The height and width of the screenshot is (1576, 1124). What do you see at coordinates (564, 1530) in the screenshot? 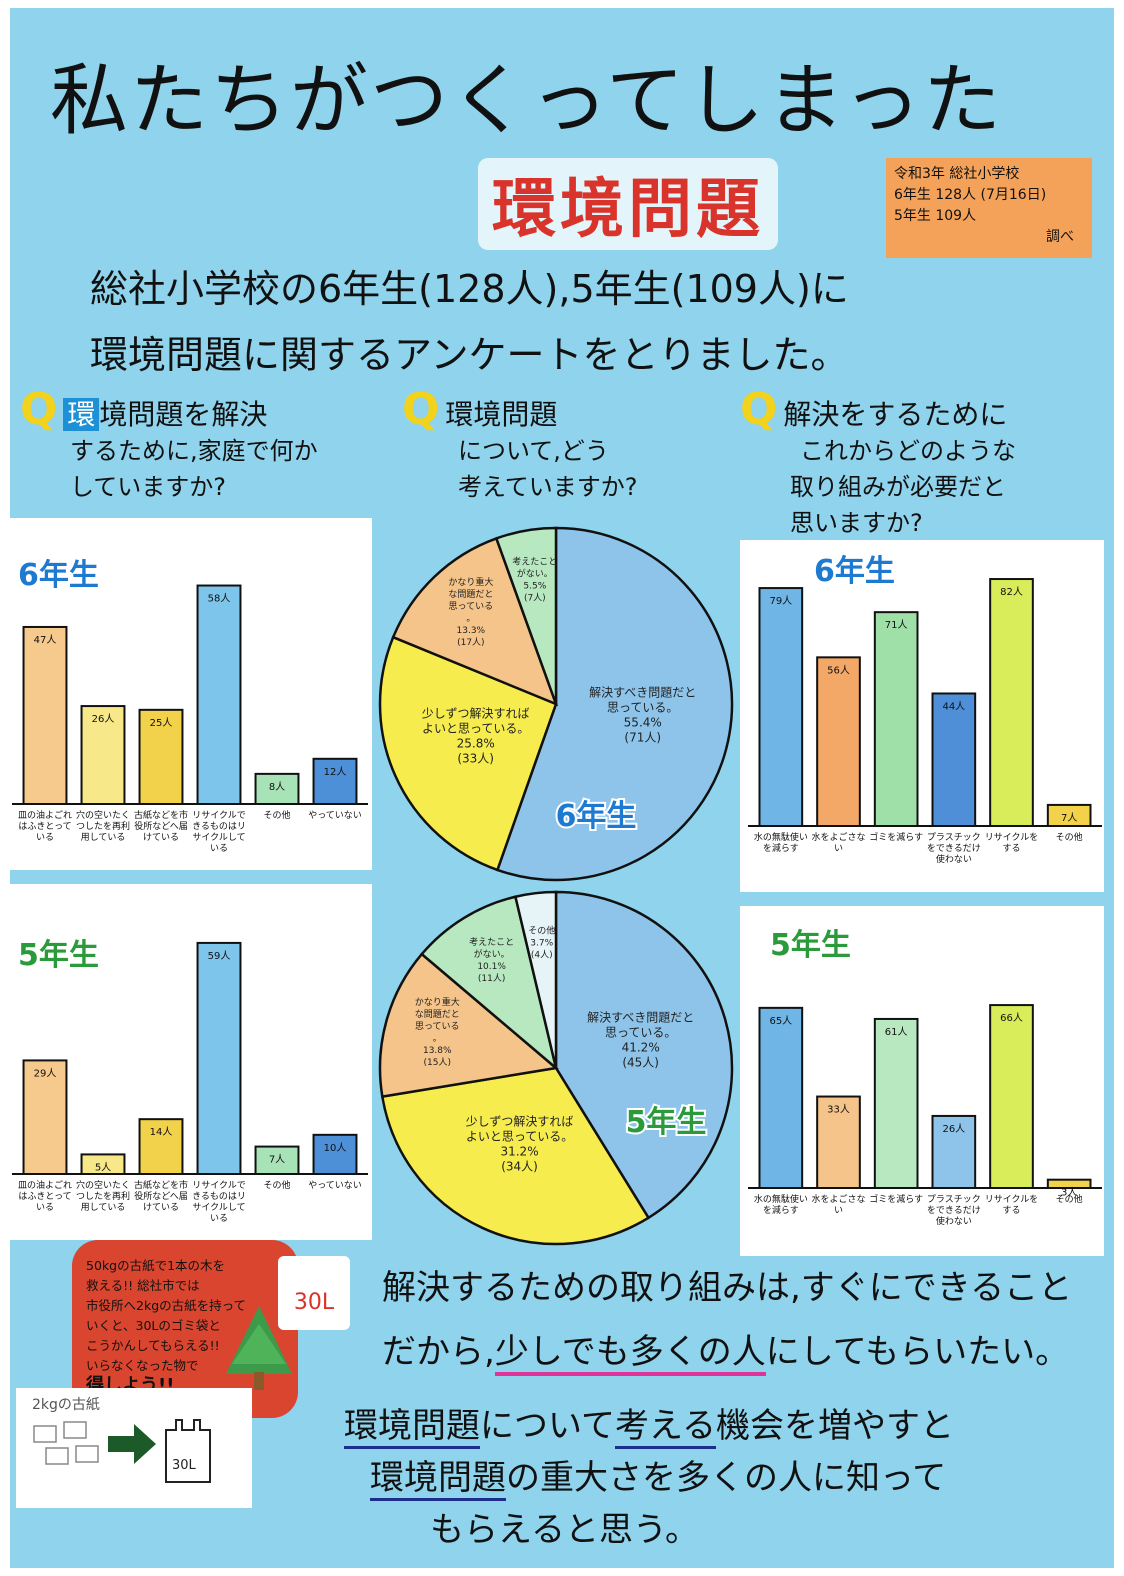
I see `final-line-3: もらえると思う。` at bounding box center [564, 1530].